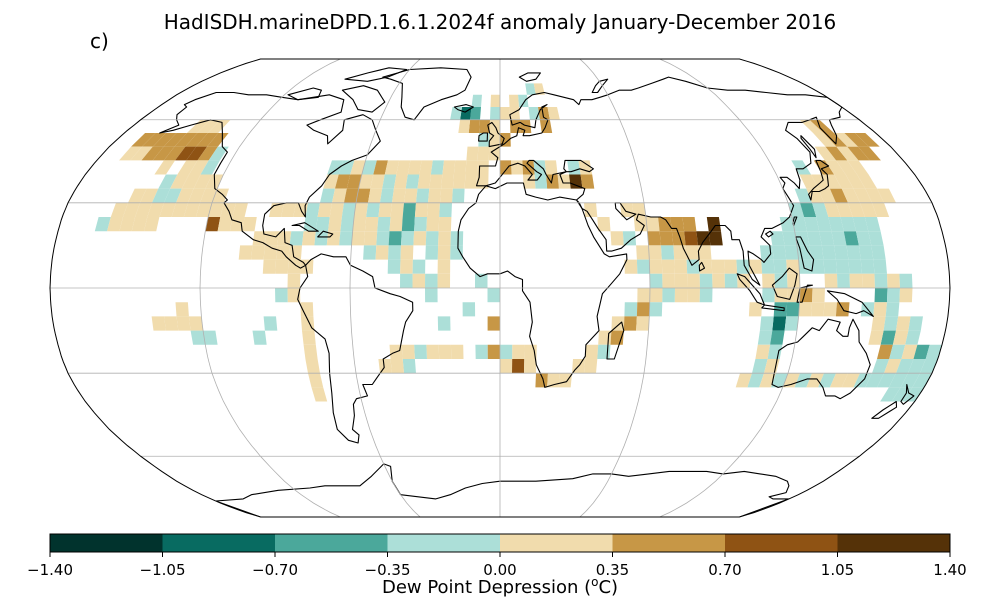 This screenshot has width=1000, height=600. Describe the element at coordinates (669, 543) in the screenshot. I see `colorbar-swatch` at that location.